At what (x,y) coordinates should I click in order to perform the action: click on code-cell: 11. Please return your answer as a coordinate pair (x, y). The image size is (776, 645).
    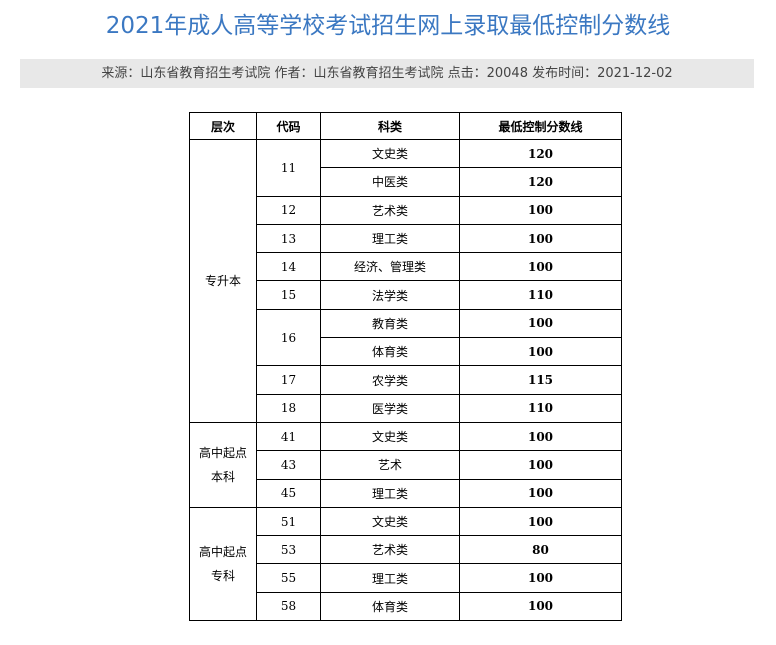
    Looking at the image, I should click on (288, 168).